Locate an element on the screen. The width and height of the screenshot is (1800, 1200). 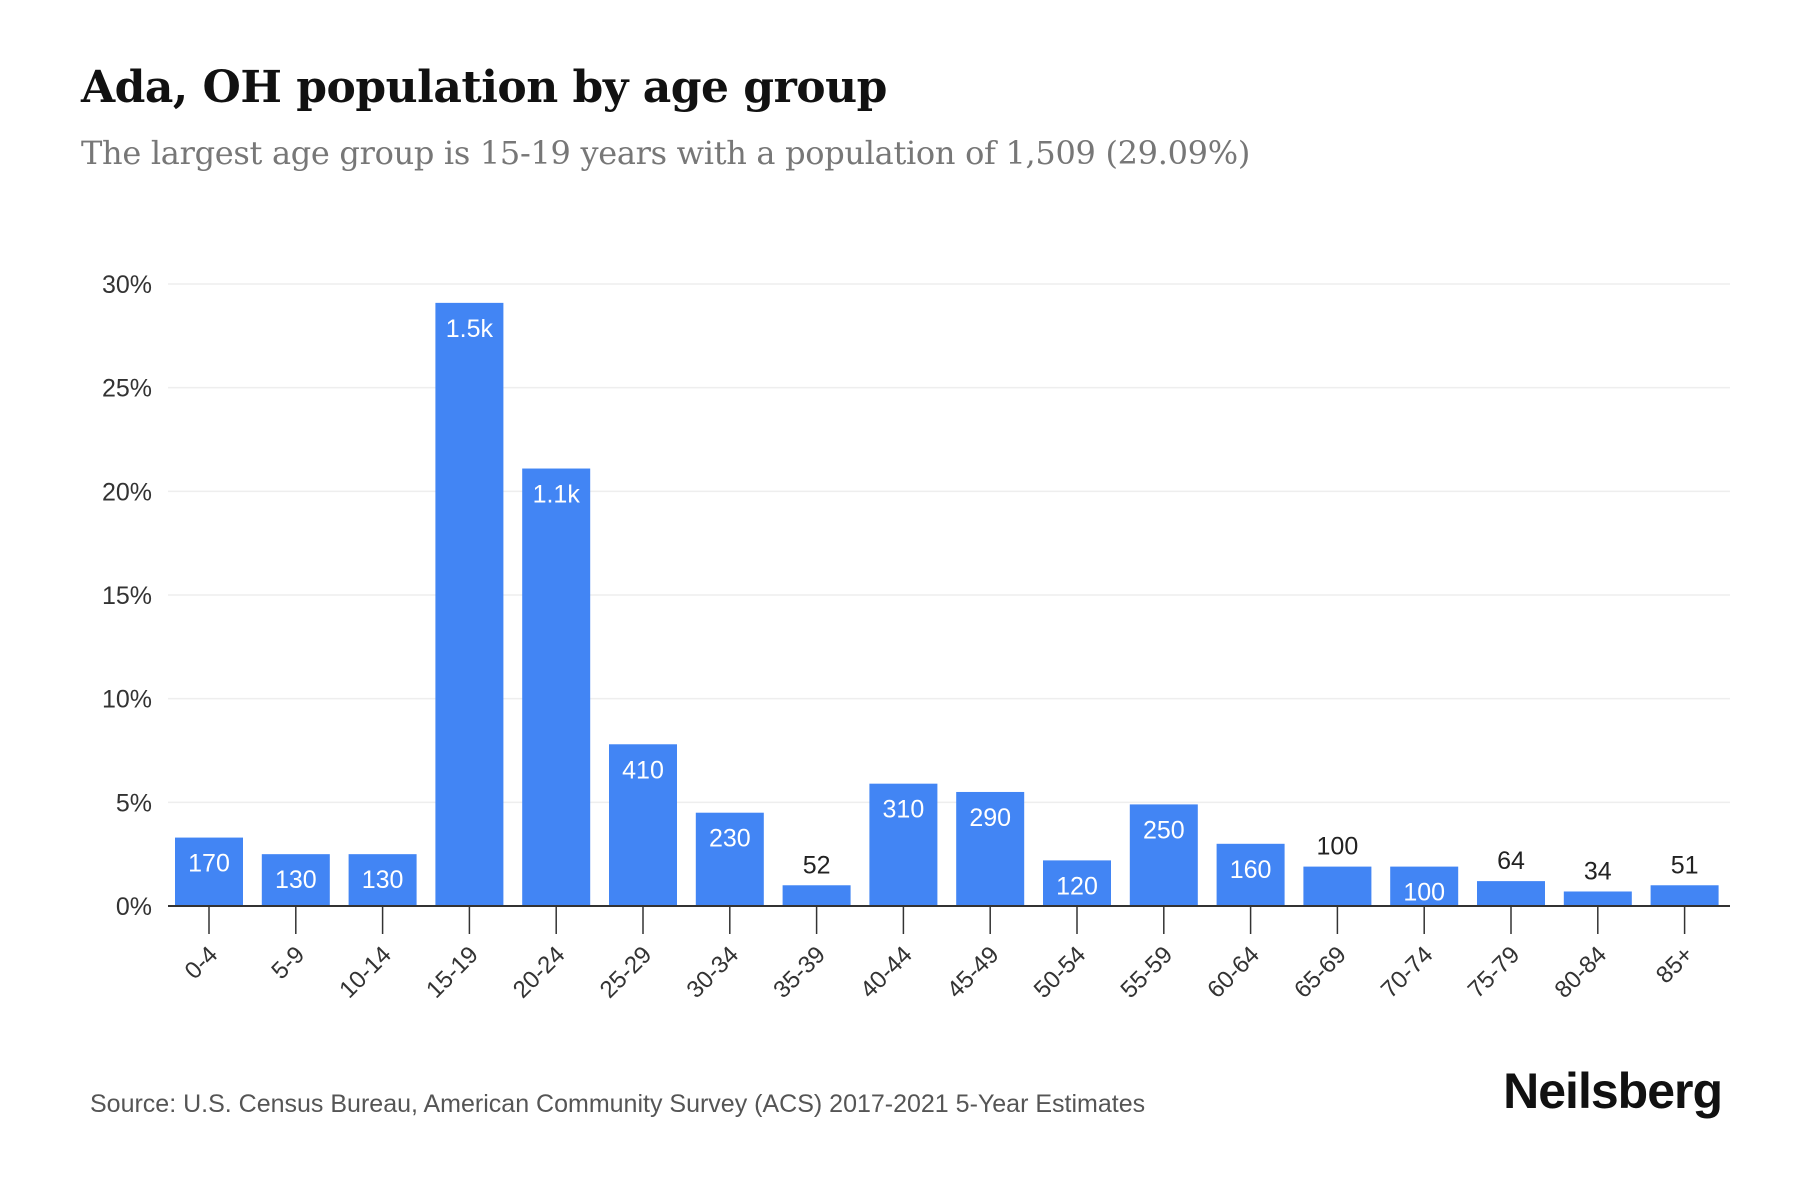
data-label: 290 is located at coordinates (990, 818).